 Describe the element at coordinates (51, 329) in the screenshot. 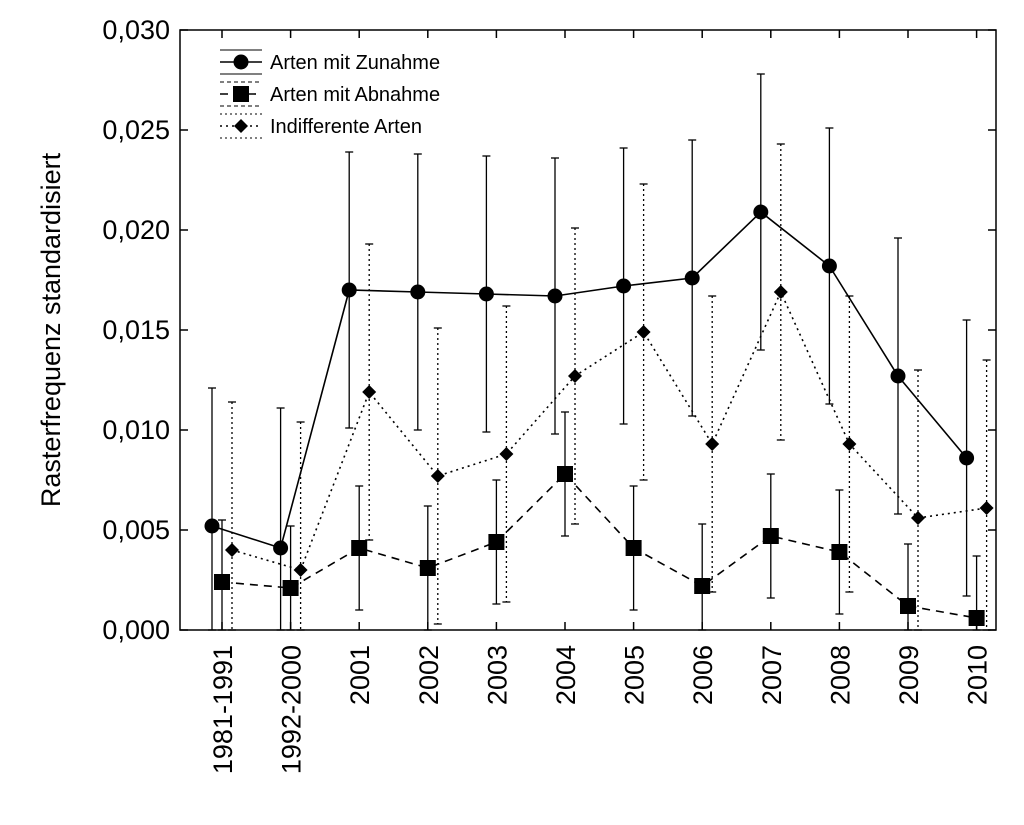

I see `y-axis-title: Rasterfrequenz standardisiert` at that location.